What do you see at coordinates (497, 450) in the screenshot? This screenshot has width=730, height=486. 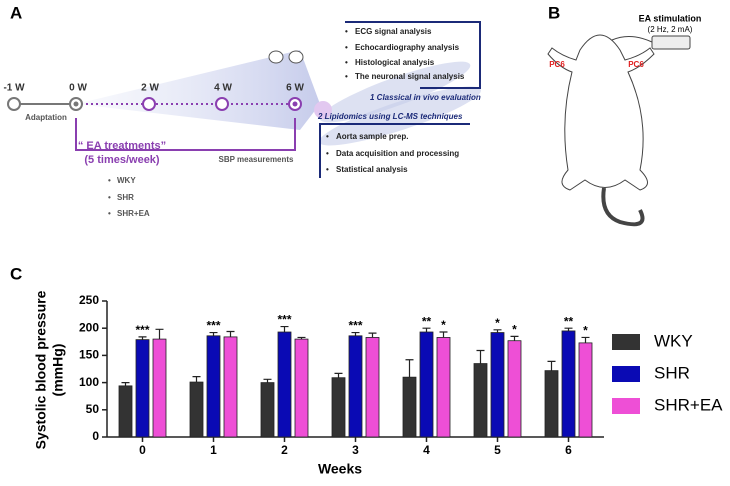 I see `x-tick-label: 5` at bounding box center [497, 450].